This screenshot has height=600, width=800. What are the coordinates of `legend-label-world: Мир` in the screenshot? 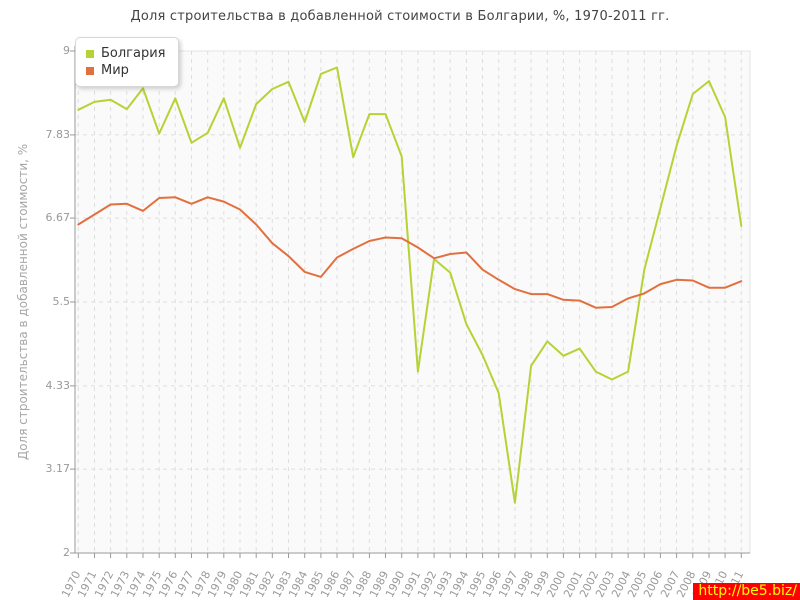 It's located at (115, 70).